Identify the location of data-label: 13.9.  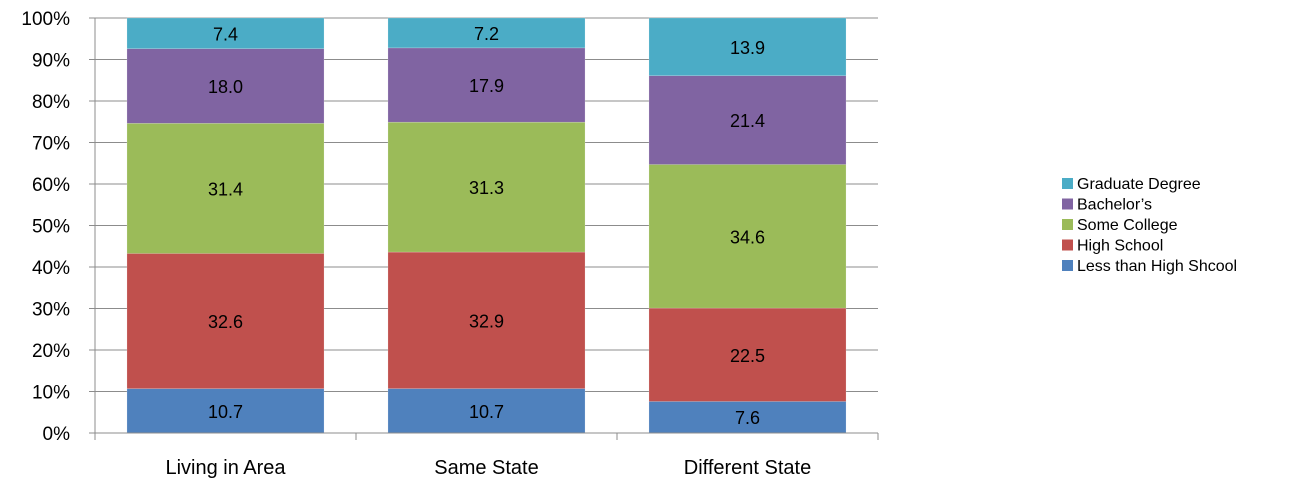
(747, 48).